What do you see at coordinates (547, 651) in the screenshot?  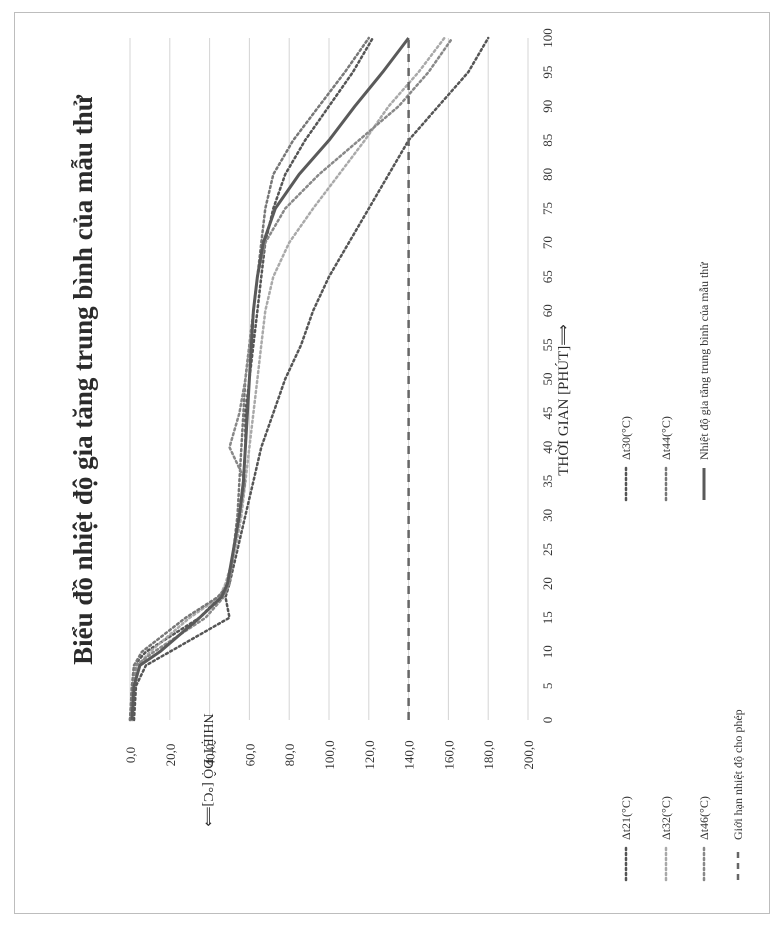 I see `x-tick-label: 10` at bounding box center [547, 651].